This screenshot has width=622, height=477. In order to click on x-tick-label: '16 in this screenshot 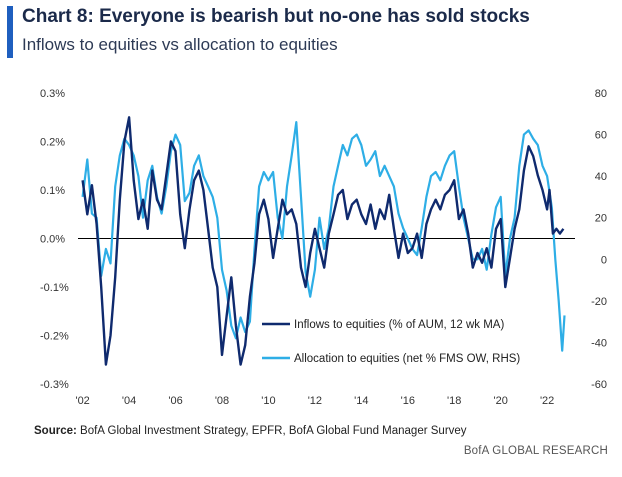, I will do `click(408, 401)`.